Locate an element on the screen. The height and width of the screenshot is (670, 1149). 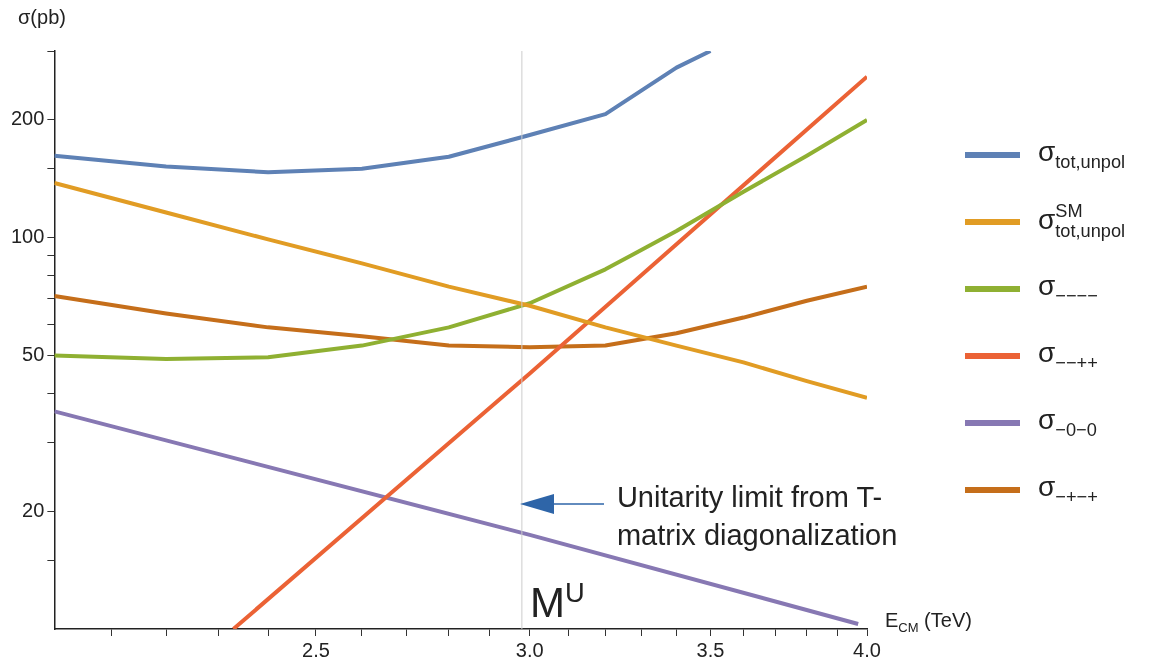
annotation: Unitarity limit from T-matrix diagonalization is located at coordinates (757, 516).